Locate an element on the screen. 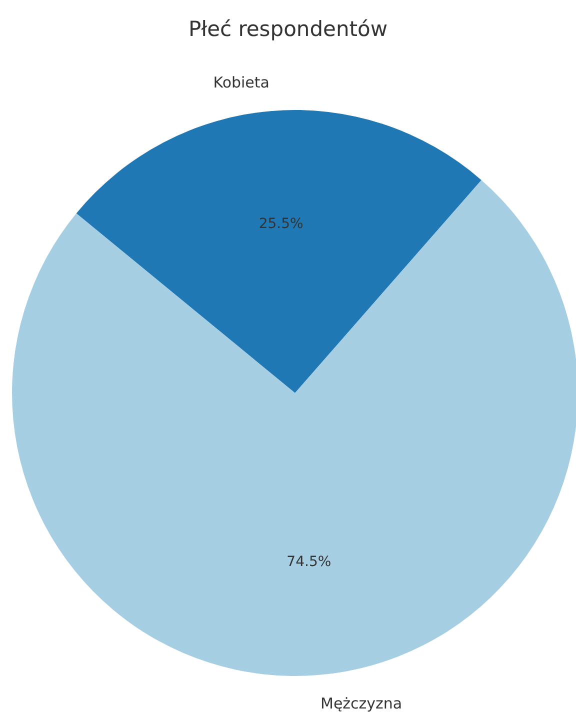 The image size is (576, 713). chart-title: Płeć respondentów is located at coordinates (288, 29).